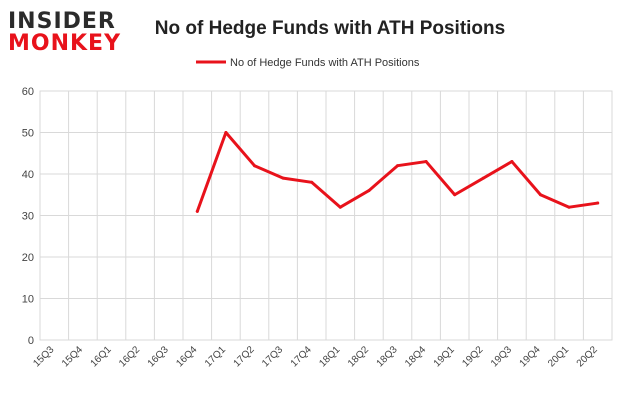  I want to click on x-tick-label: 15Q3, so click(43, 356).